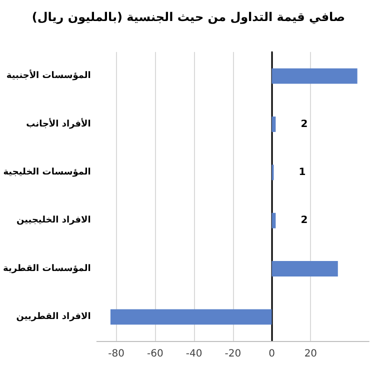 This screenshot has width=377, height=369. Describe the element at coordinates (271, 354) in the screenshot. I see `x-tick-label: 0` at that location.